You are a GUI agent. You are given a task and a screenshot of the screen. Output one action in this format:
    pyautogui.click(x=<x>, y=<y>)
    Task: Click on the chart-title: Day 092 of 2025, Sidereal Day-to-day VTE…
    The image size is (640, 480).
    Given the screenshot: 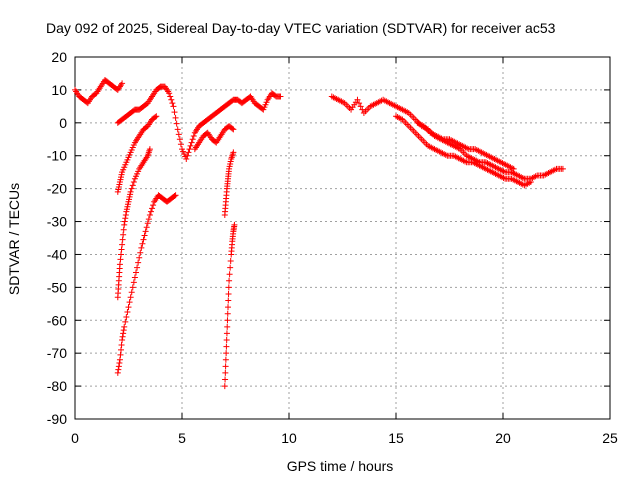 What is the action you would take?
    pyautogui.click(x=301, y=28)
    